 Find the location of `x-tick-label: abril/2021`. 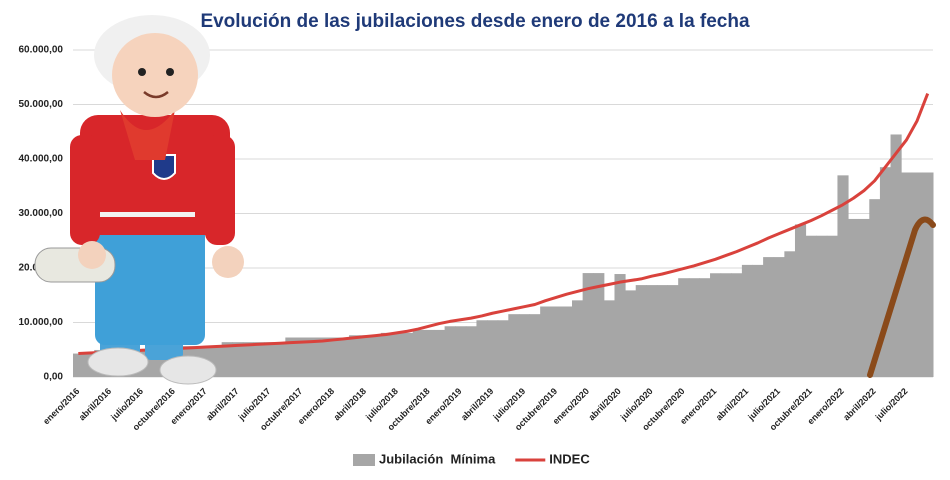

x-tick-label: abril/2021 is located at coordinates (732, 404).